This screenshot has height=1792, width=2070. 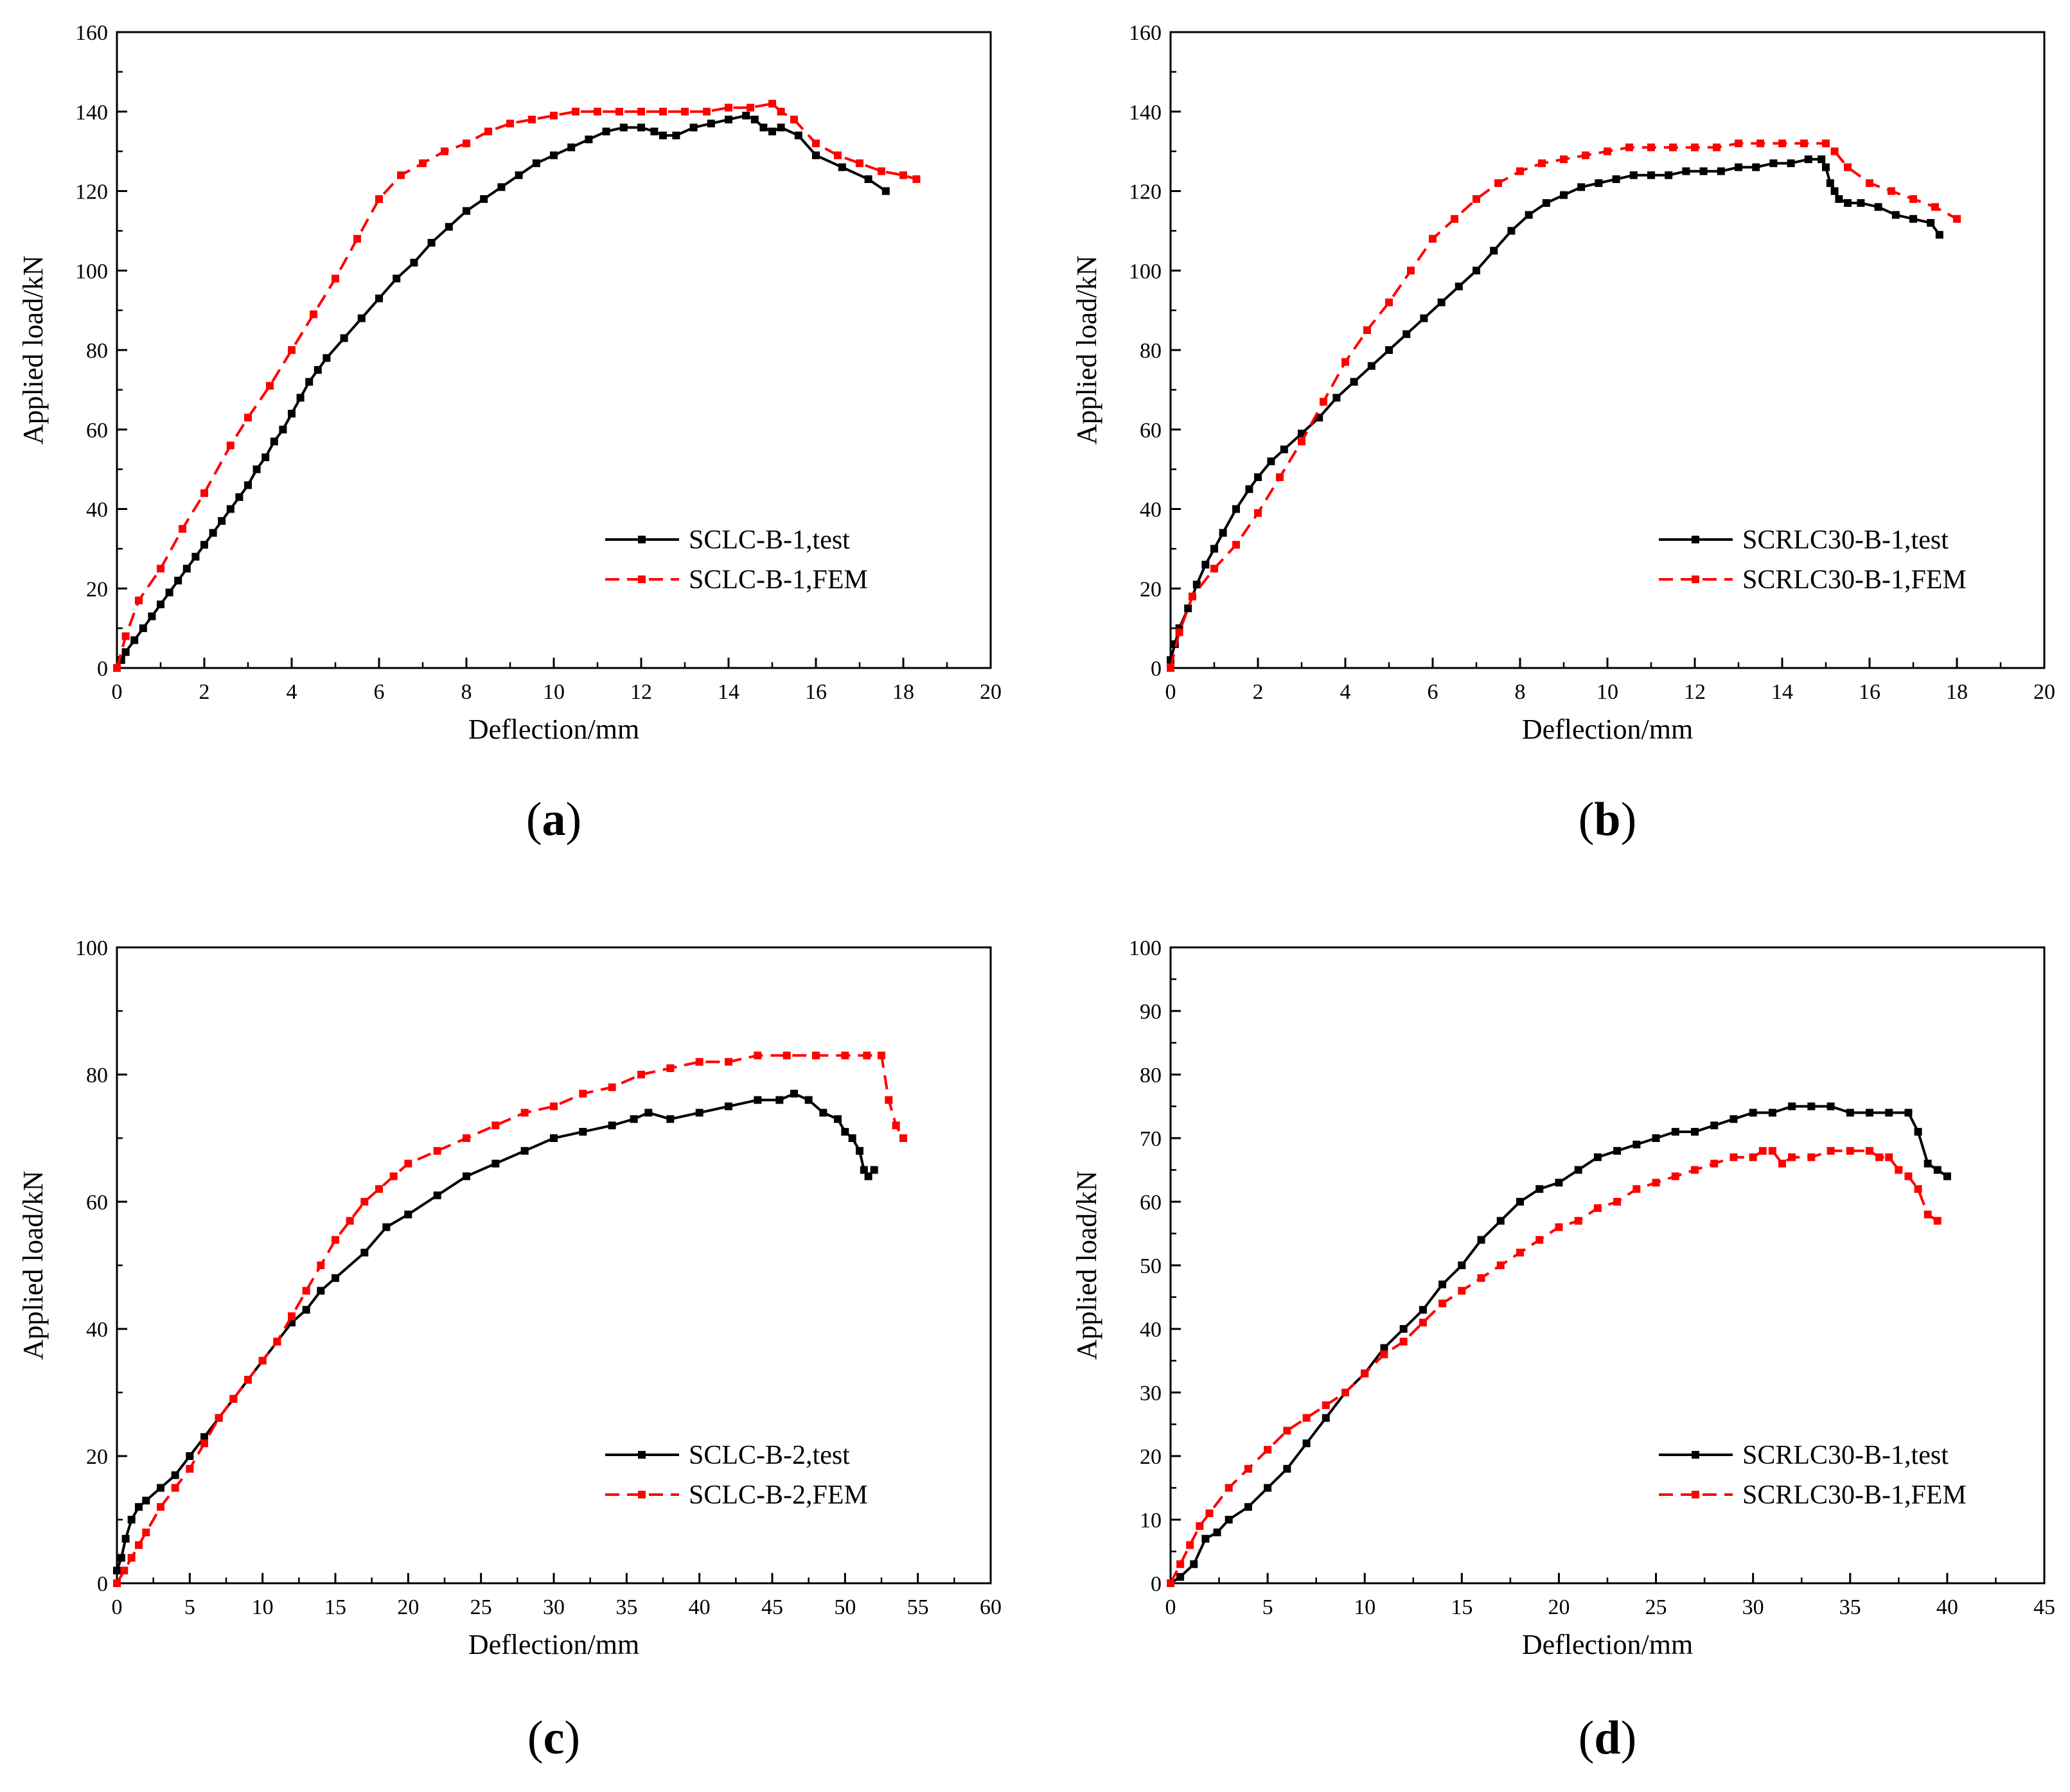 I want to click on y-tick-label: 70, so click(x=1151, y=1139).